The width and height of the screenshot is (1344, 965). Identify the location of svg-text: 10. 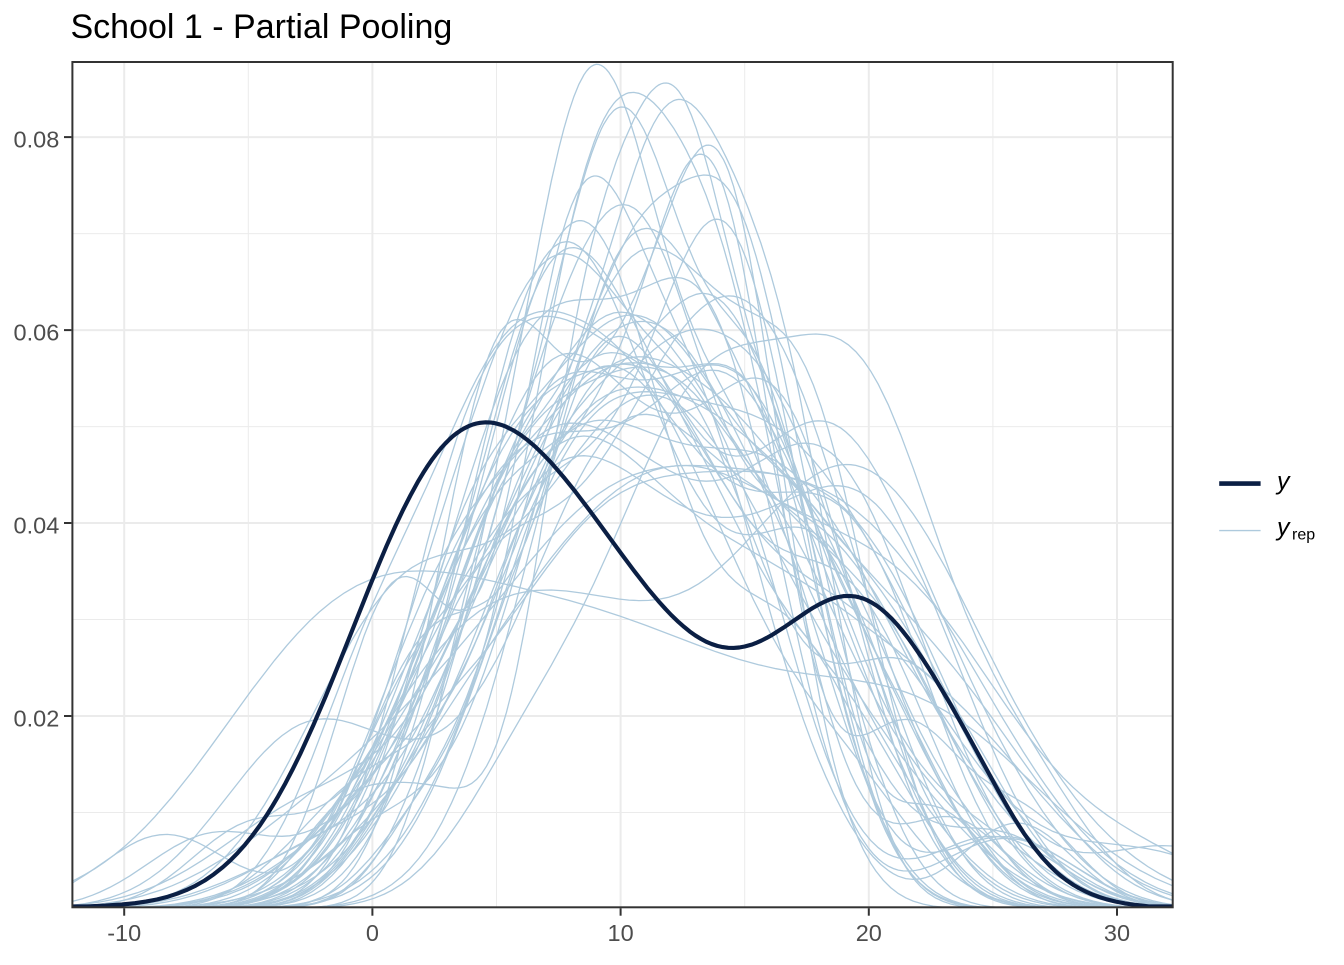
(621, 933).